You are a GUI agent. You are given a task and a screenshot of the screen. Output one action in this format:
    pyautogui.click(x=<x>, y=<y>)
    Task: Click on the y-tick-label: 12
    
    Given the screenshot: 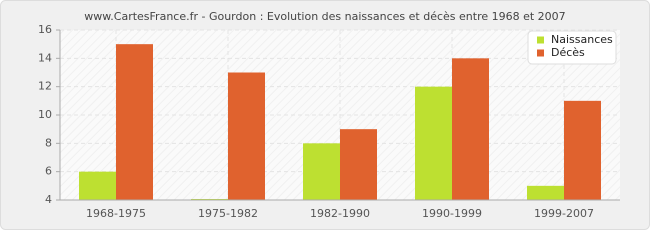 What is the action you would take?
    pyautogui.click(x=45, y=86)
    